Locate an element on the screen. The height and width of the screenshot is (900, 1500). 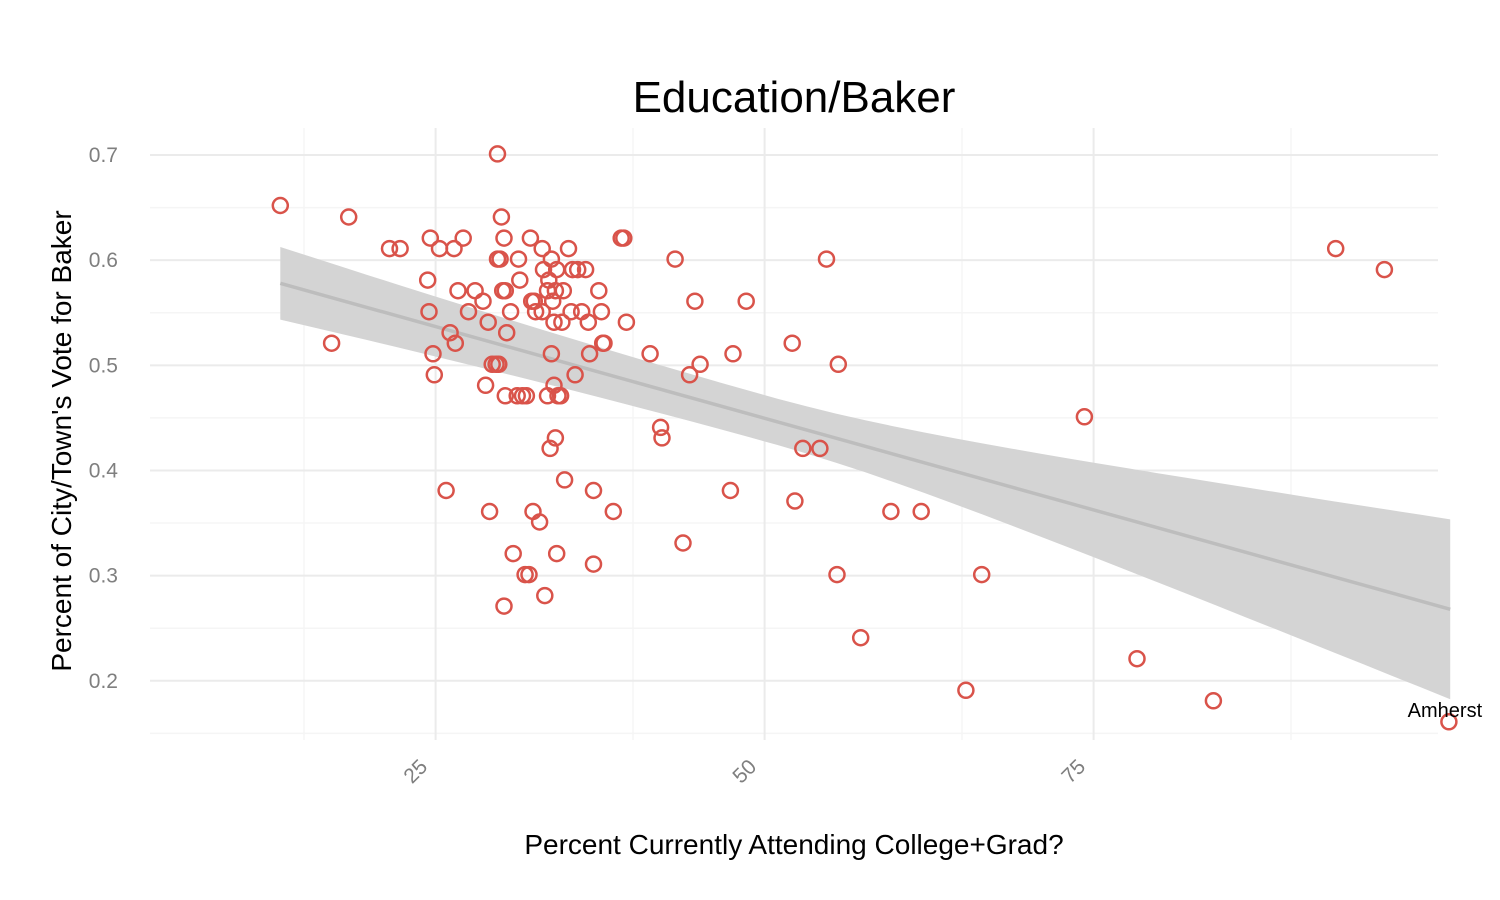
x-tick-label: 25 is located at coordinates (415, 771).